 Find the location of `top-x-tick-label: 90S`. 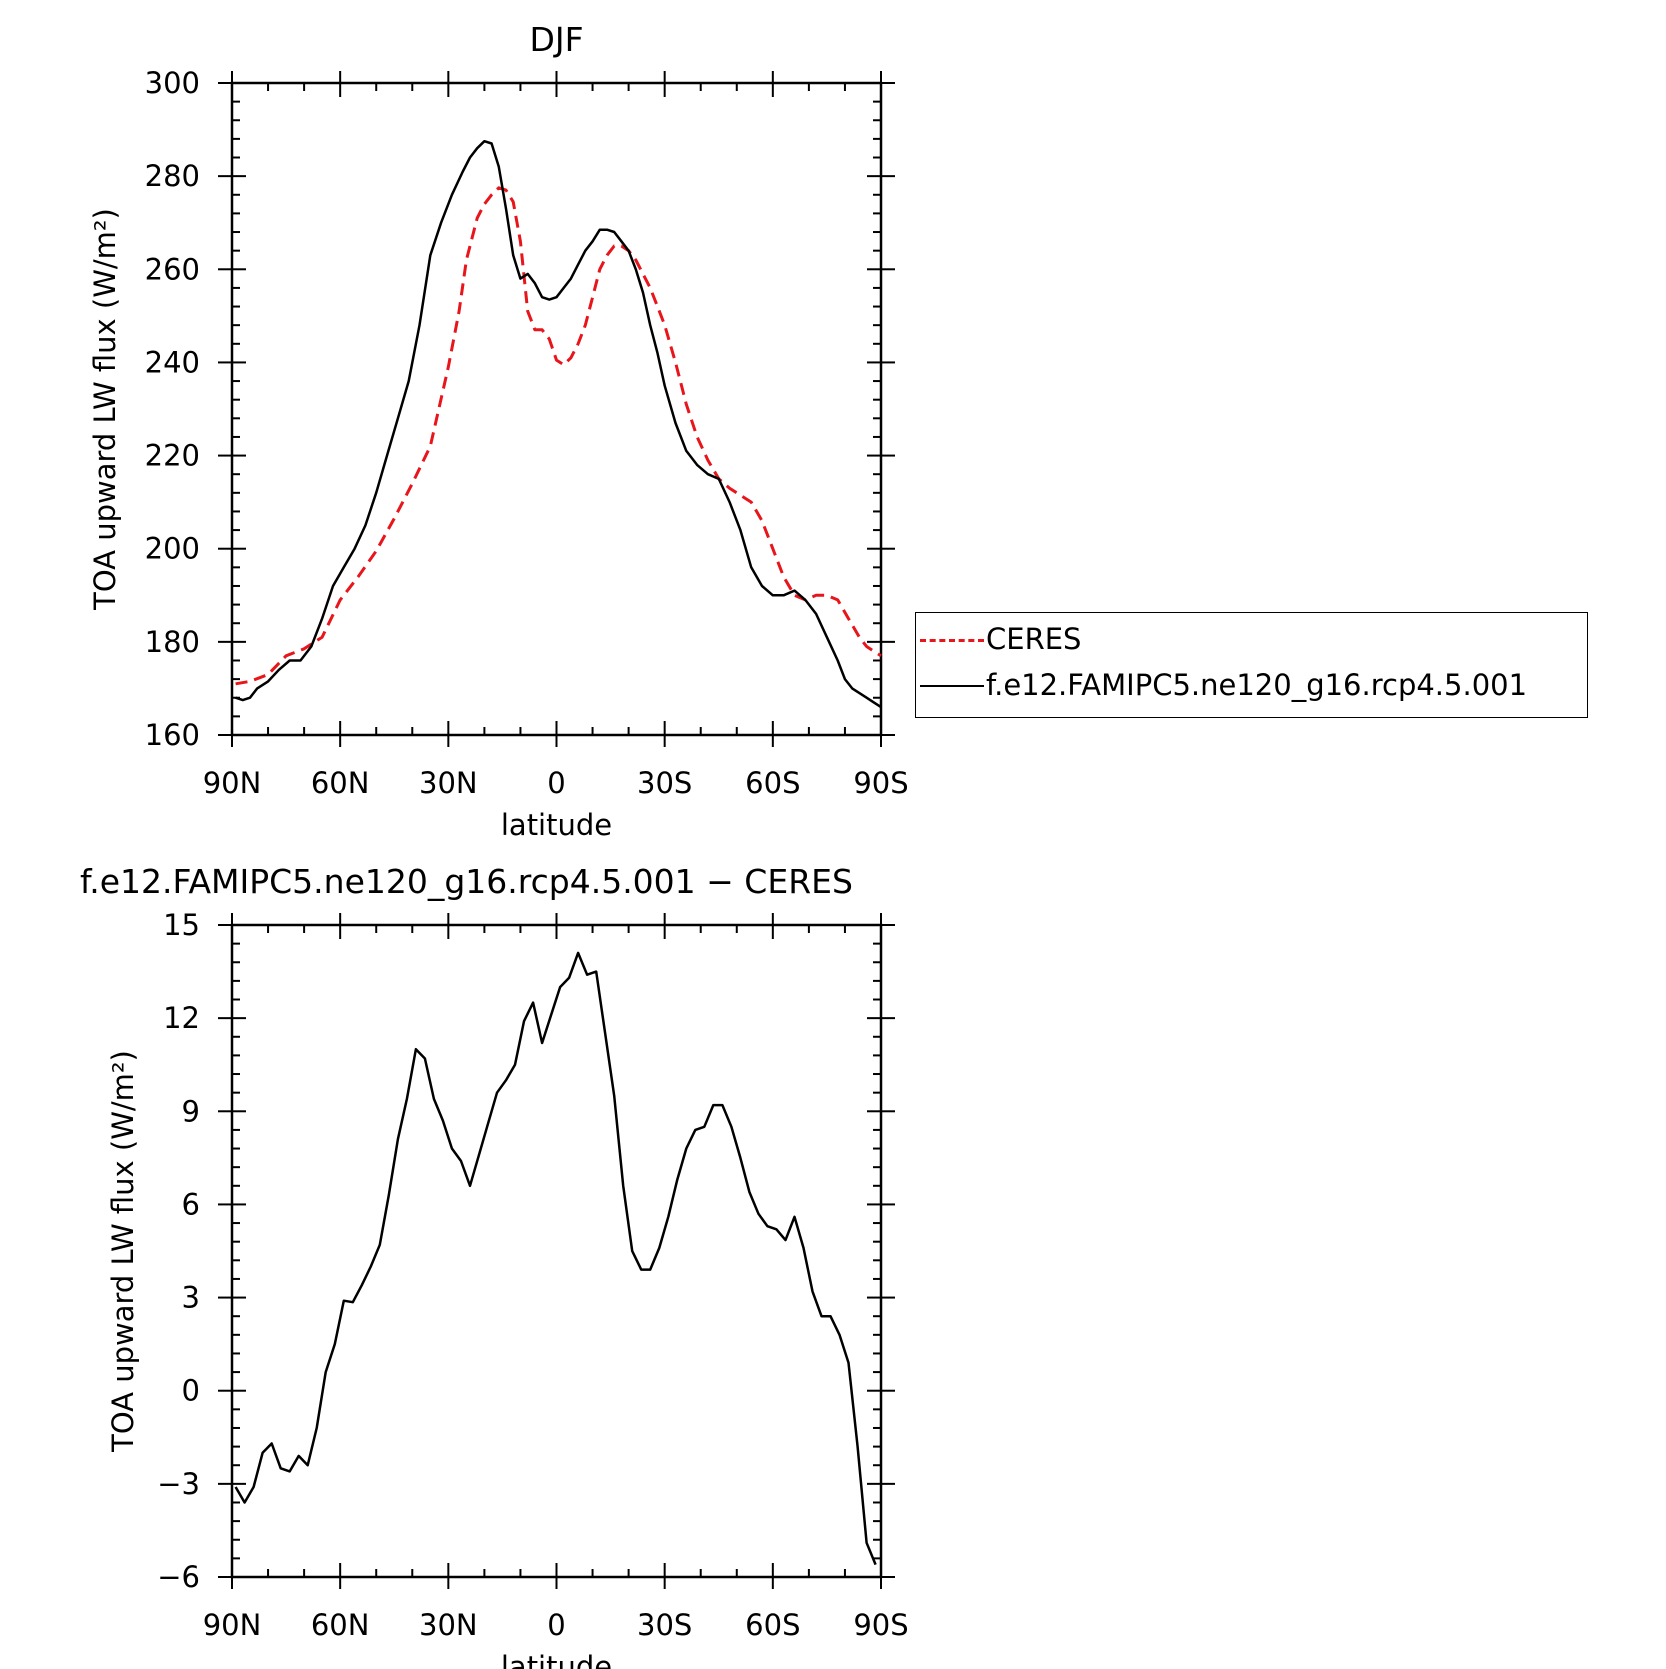

top-x-tick-label: 90S is located at coordinates (880, 783).